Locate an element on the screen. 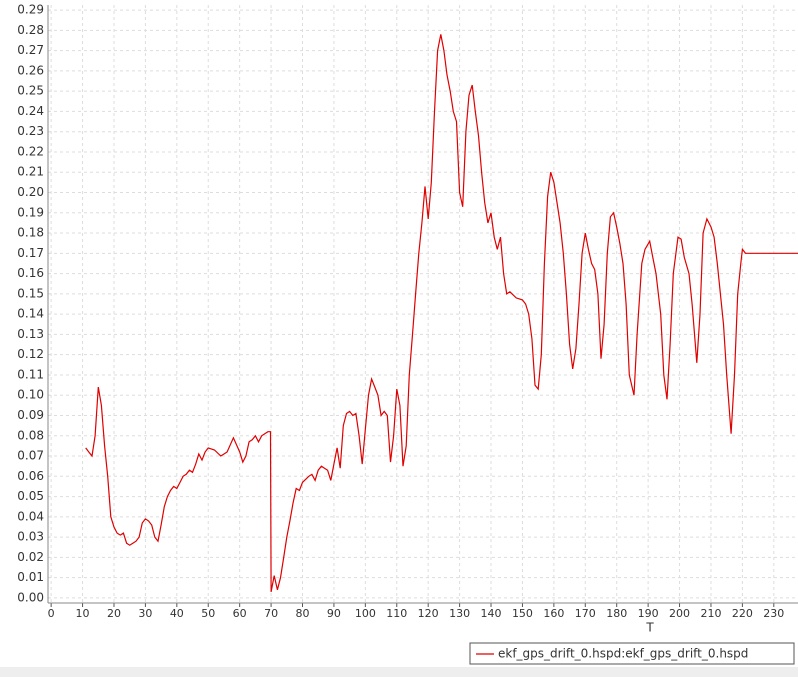 Image resolution: width=798 pixels, height=677 pixels. y-tick-label: 0.06 is located at coordinates (30, 476).